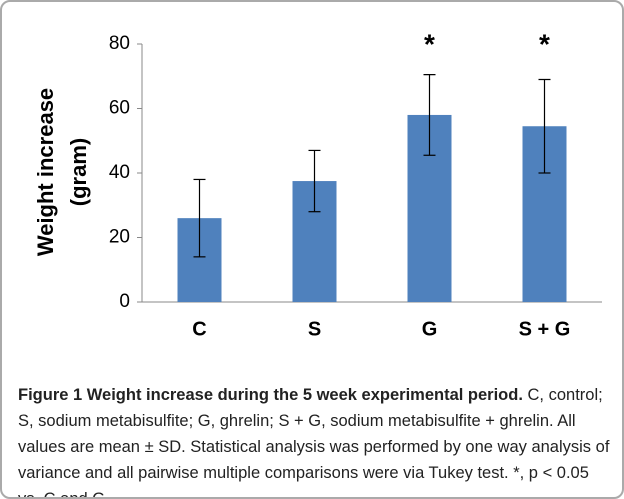 The width and height of the screenshot is (624, 499). What do you see at coordinates (45, 172) in the screenshot?
I see `y-axis-label: Weight increase` at bounding box center [45, 172].